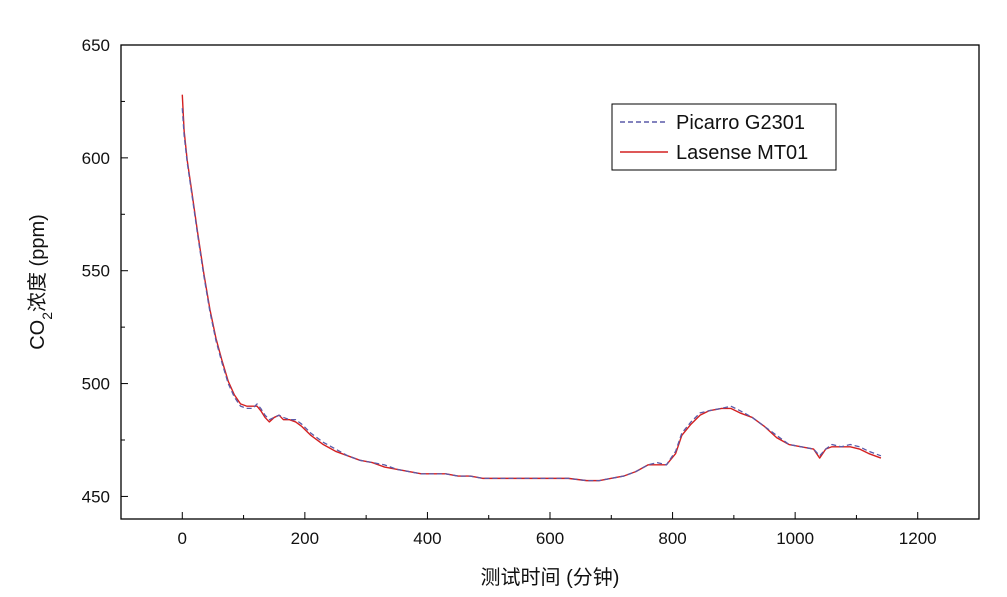 The height and width of the screenshot is (597, 1007). What do you see at coordinates (37, 263) in the screenshot?
I see `y-axis-title-suffix: 浓度 (ppm)` at bounding box center [37, 263].